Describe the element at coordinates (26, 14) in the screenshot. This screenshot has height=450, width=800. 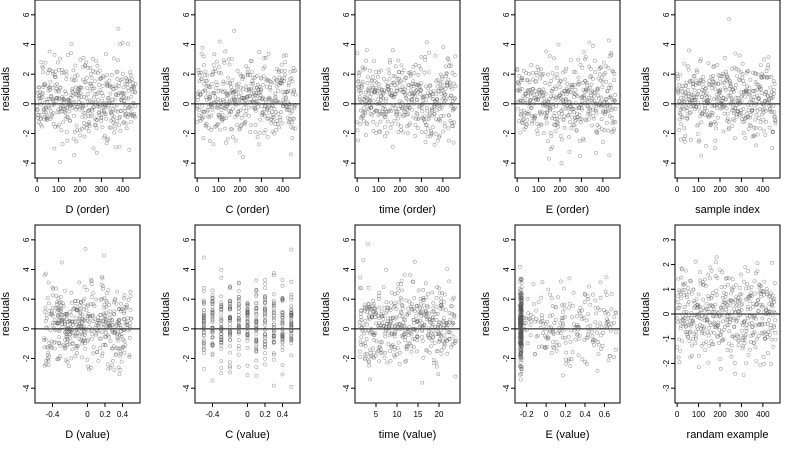
I see `y-tick-label: 6` at that location.